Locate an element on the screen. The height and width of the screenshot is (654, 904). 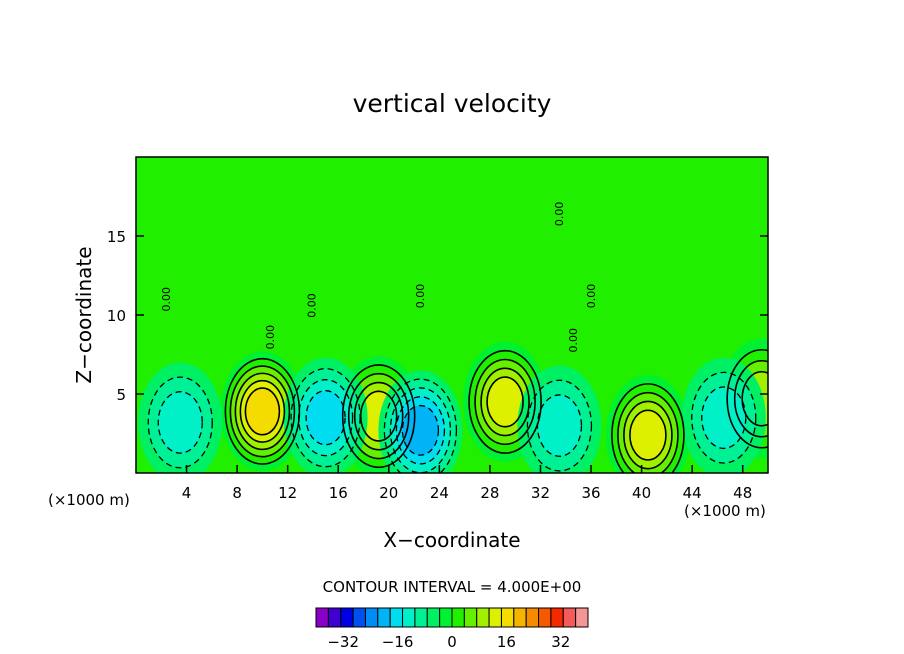
x-tick-label: 40 is located at coordinates (641, 493).